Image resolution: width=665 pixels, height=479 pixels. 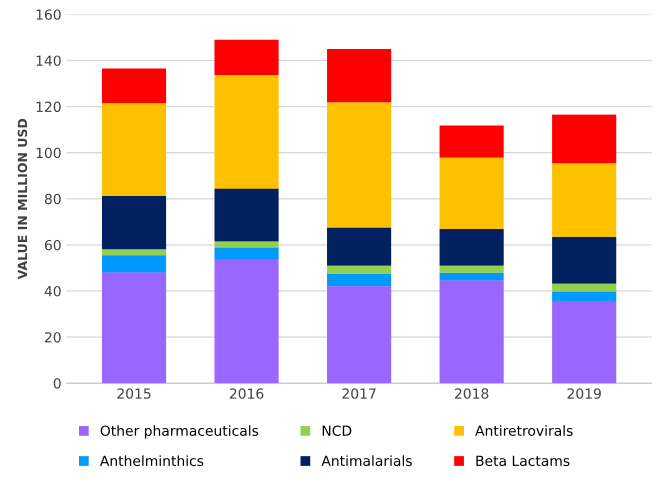 I want to click on y-tick-label: 120, so click(x=48, y=107).